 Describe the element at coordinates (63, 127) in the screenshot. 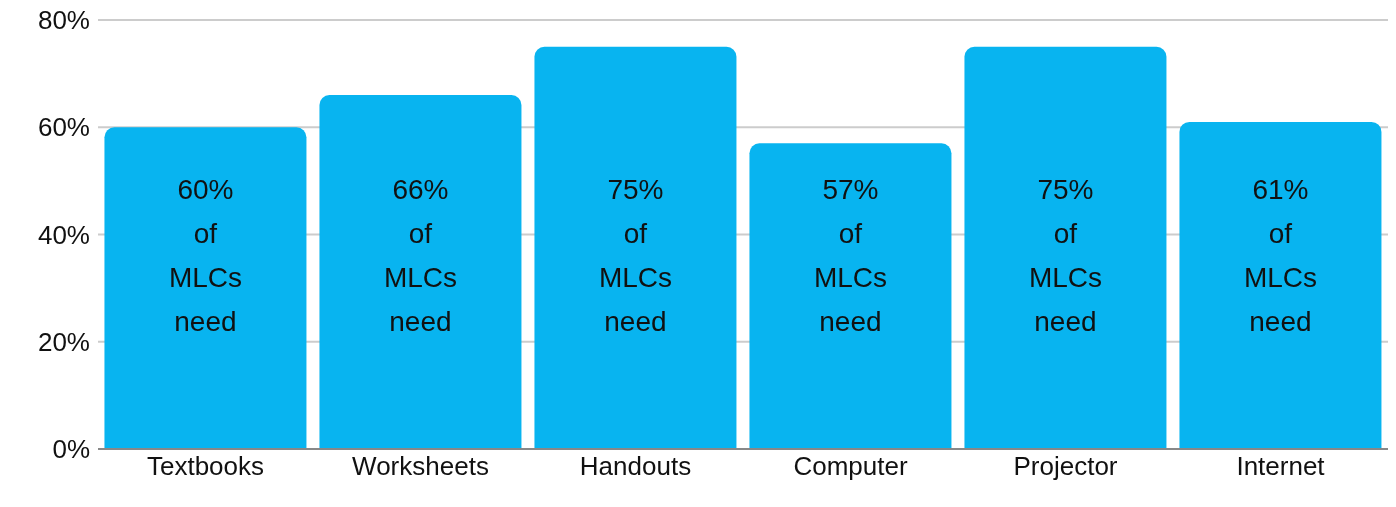

I see `y-tick-label: 60%` at that location.